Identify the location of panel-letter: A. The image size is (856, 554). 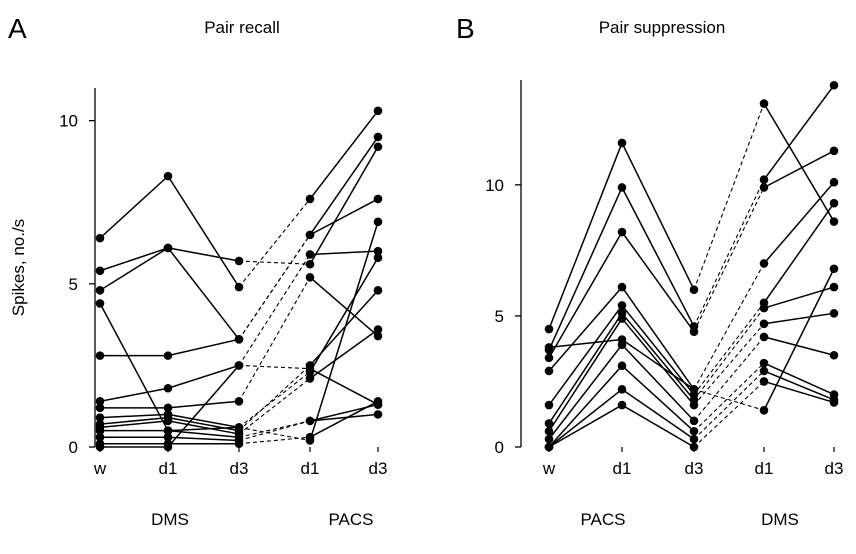
(17, 28).